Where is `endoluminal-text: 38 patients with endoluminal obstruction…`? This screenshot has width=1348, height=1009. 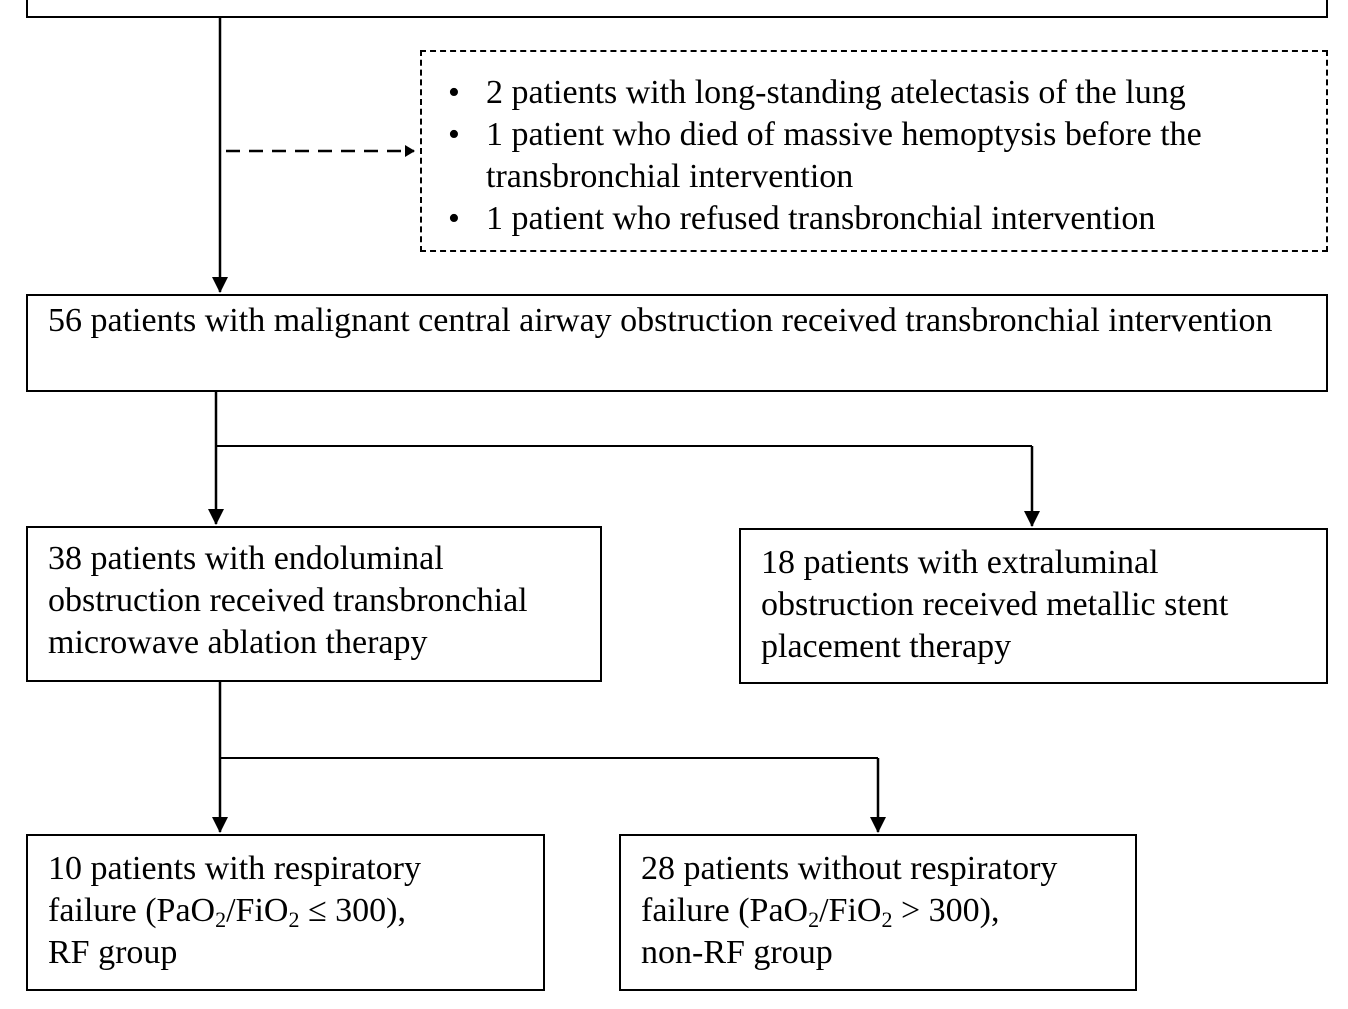 endoluminal-text: 38 patients with endoluminal obstruction… is located at coordinates (288, 600).